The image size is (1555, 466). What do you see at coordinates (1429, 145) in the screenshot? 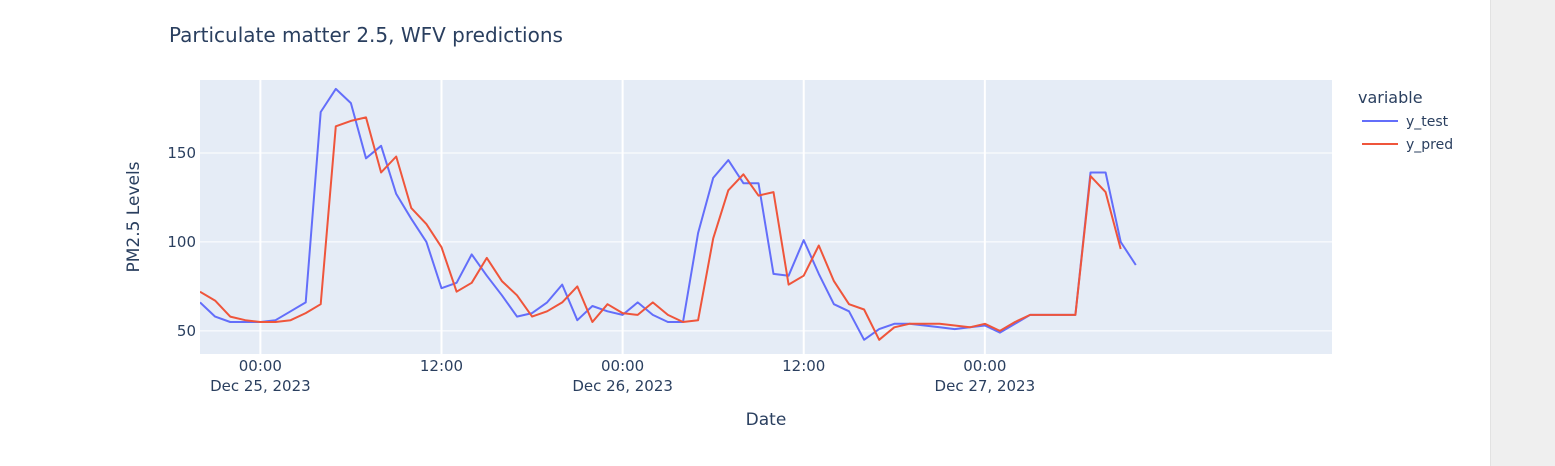
I see `legend-label-y-pred: y_pred` at bounding box center [1429, 145].